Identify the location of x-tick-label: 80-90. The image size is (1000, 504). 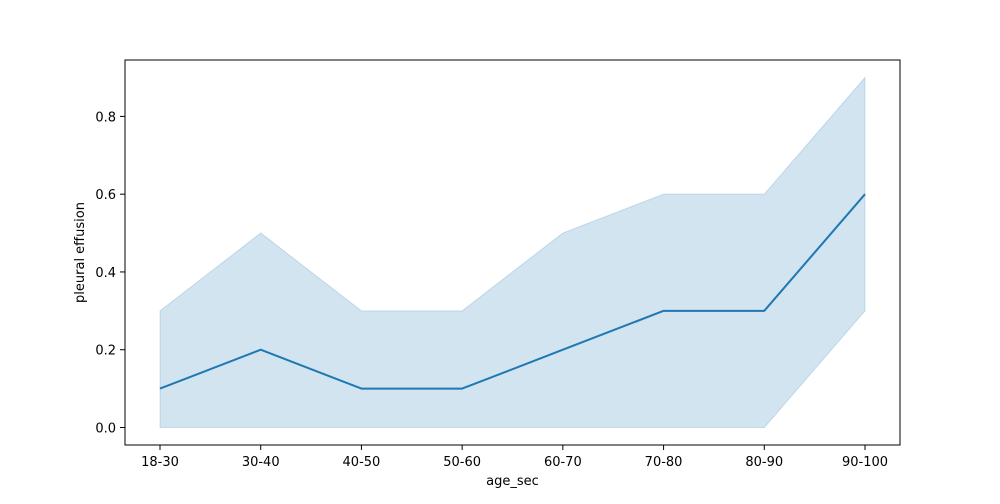
(764, 462).